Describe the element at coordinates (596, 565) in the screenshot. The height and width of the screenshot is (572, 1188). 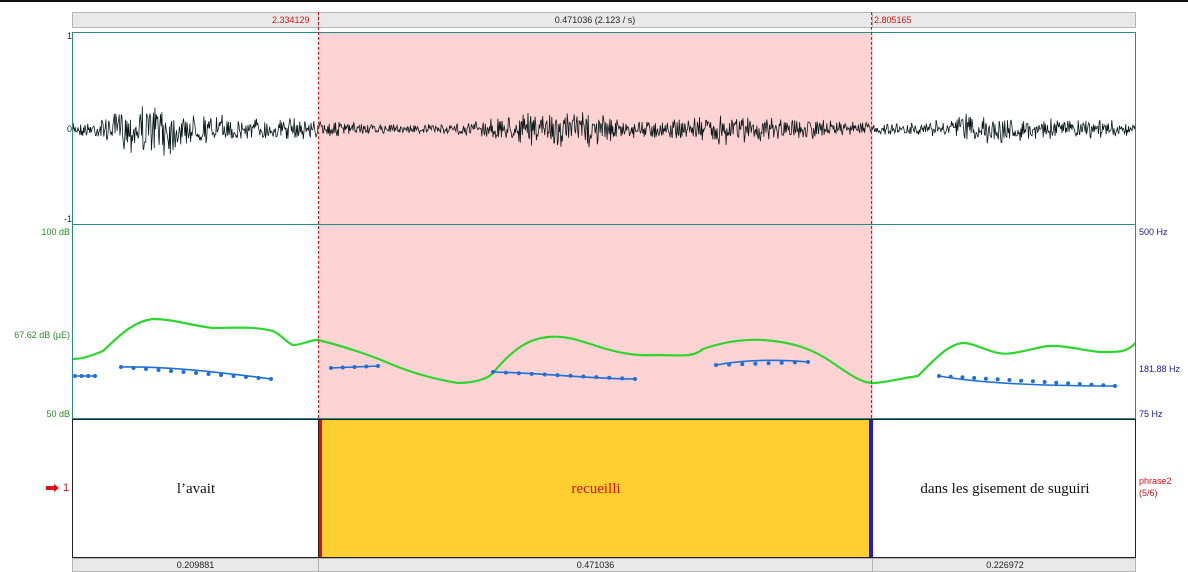
I see `duration-cell-selected: 0.471036` at that location.